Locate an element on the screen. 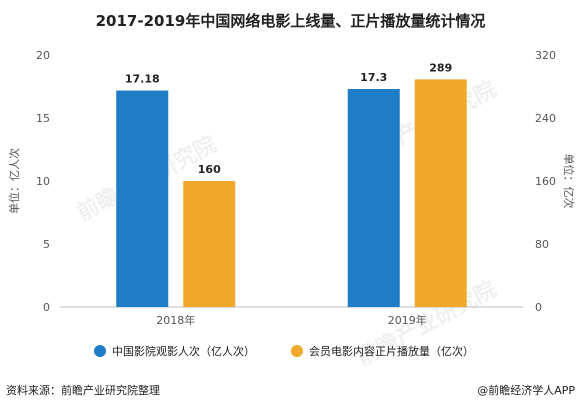  y-left-tick-label: 15 is located at coordinates (43, 118).